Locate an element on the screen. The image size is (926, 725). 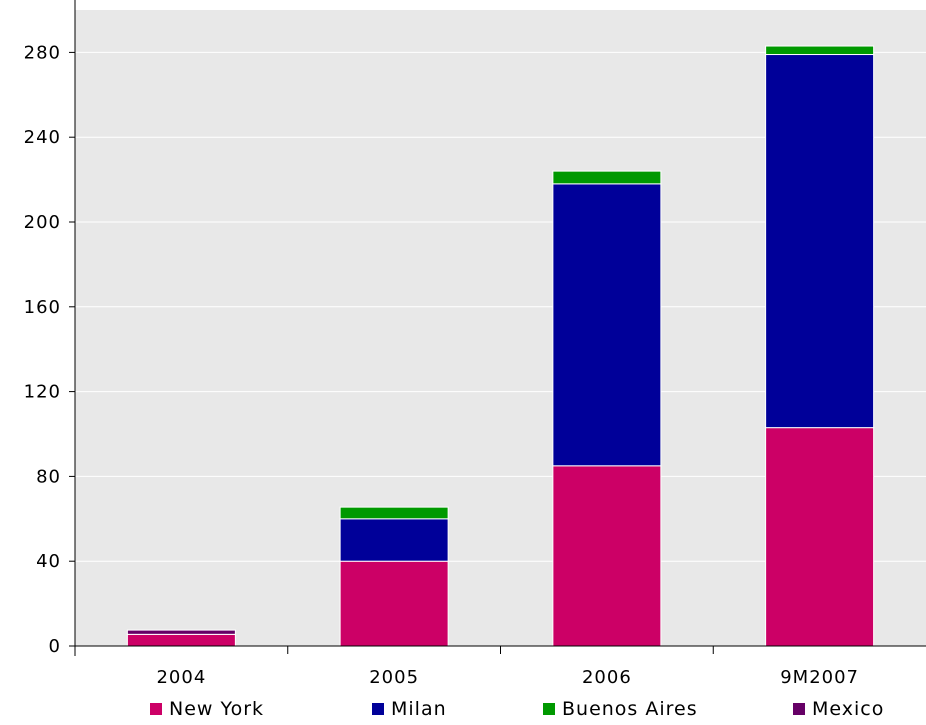
legend-item-buenos-aires: Buenos Aires is located at coordinates (620, 709).